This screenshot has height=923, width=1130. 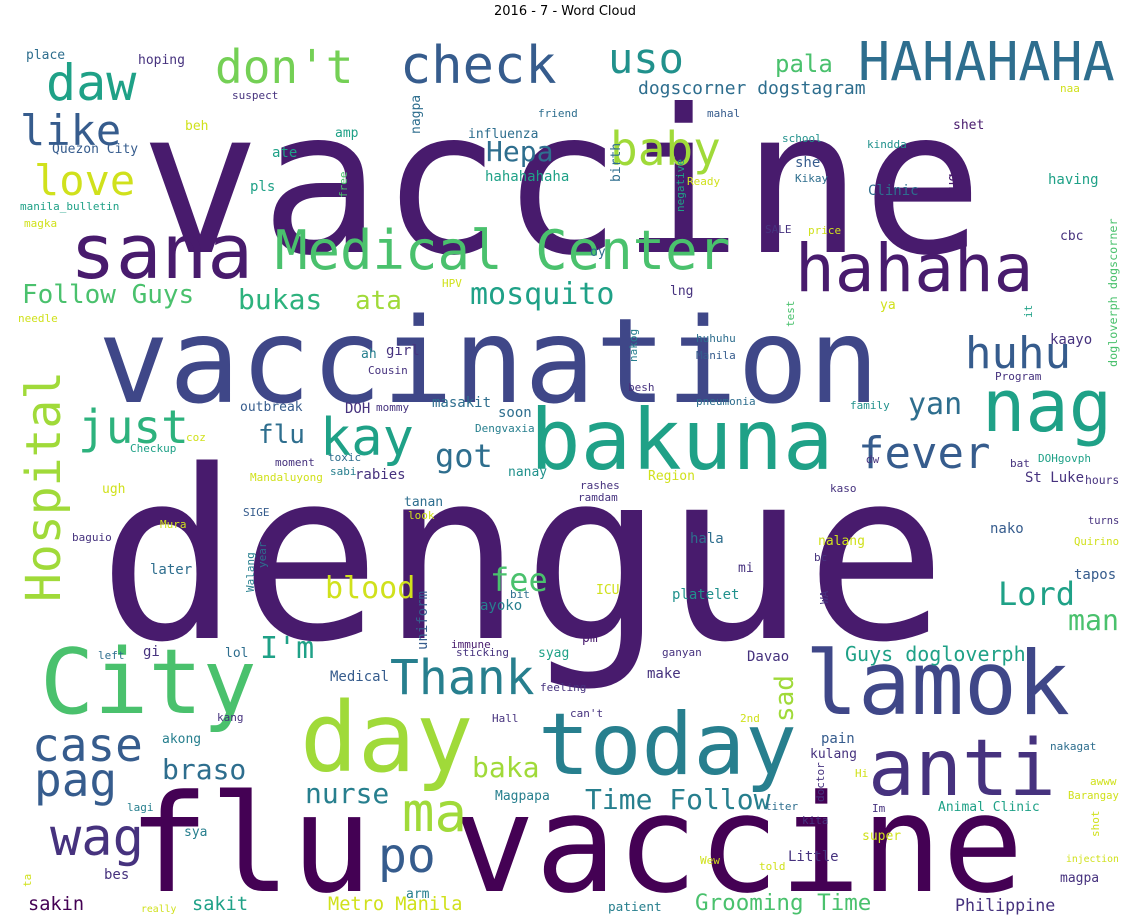 What do you see at coordinates (813, 857) in the screenshot?
I see `word-little: Little` at bounding box center [813, 857].